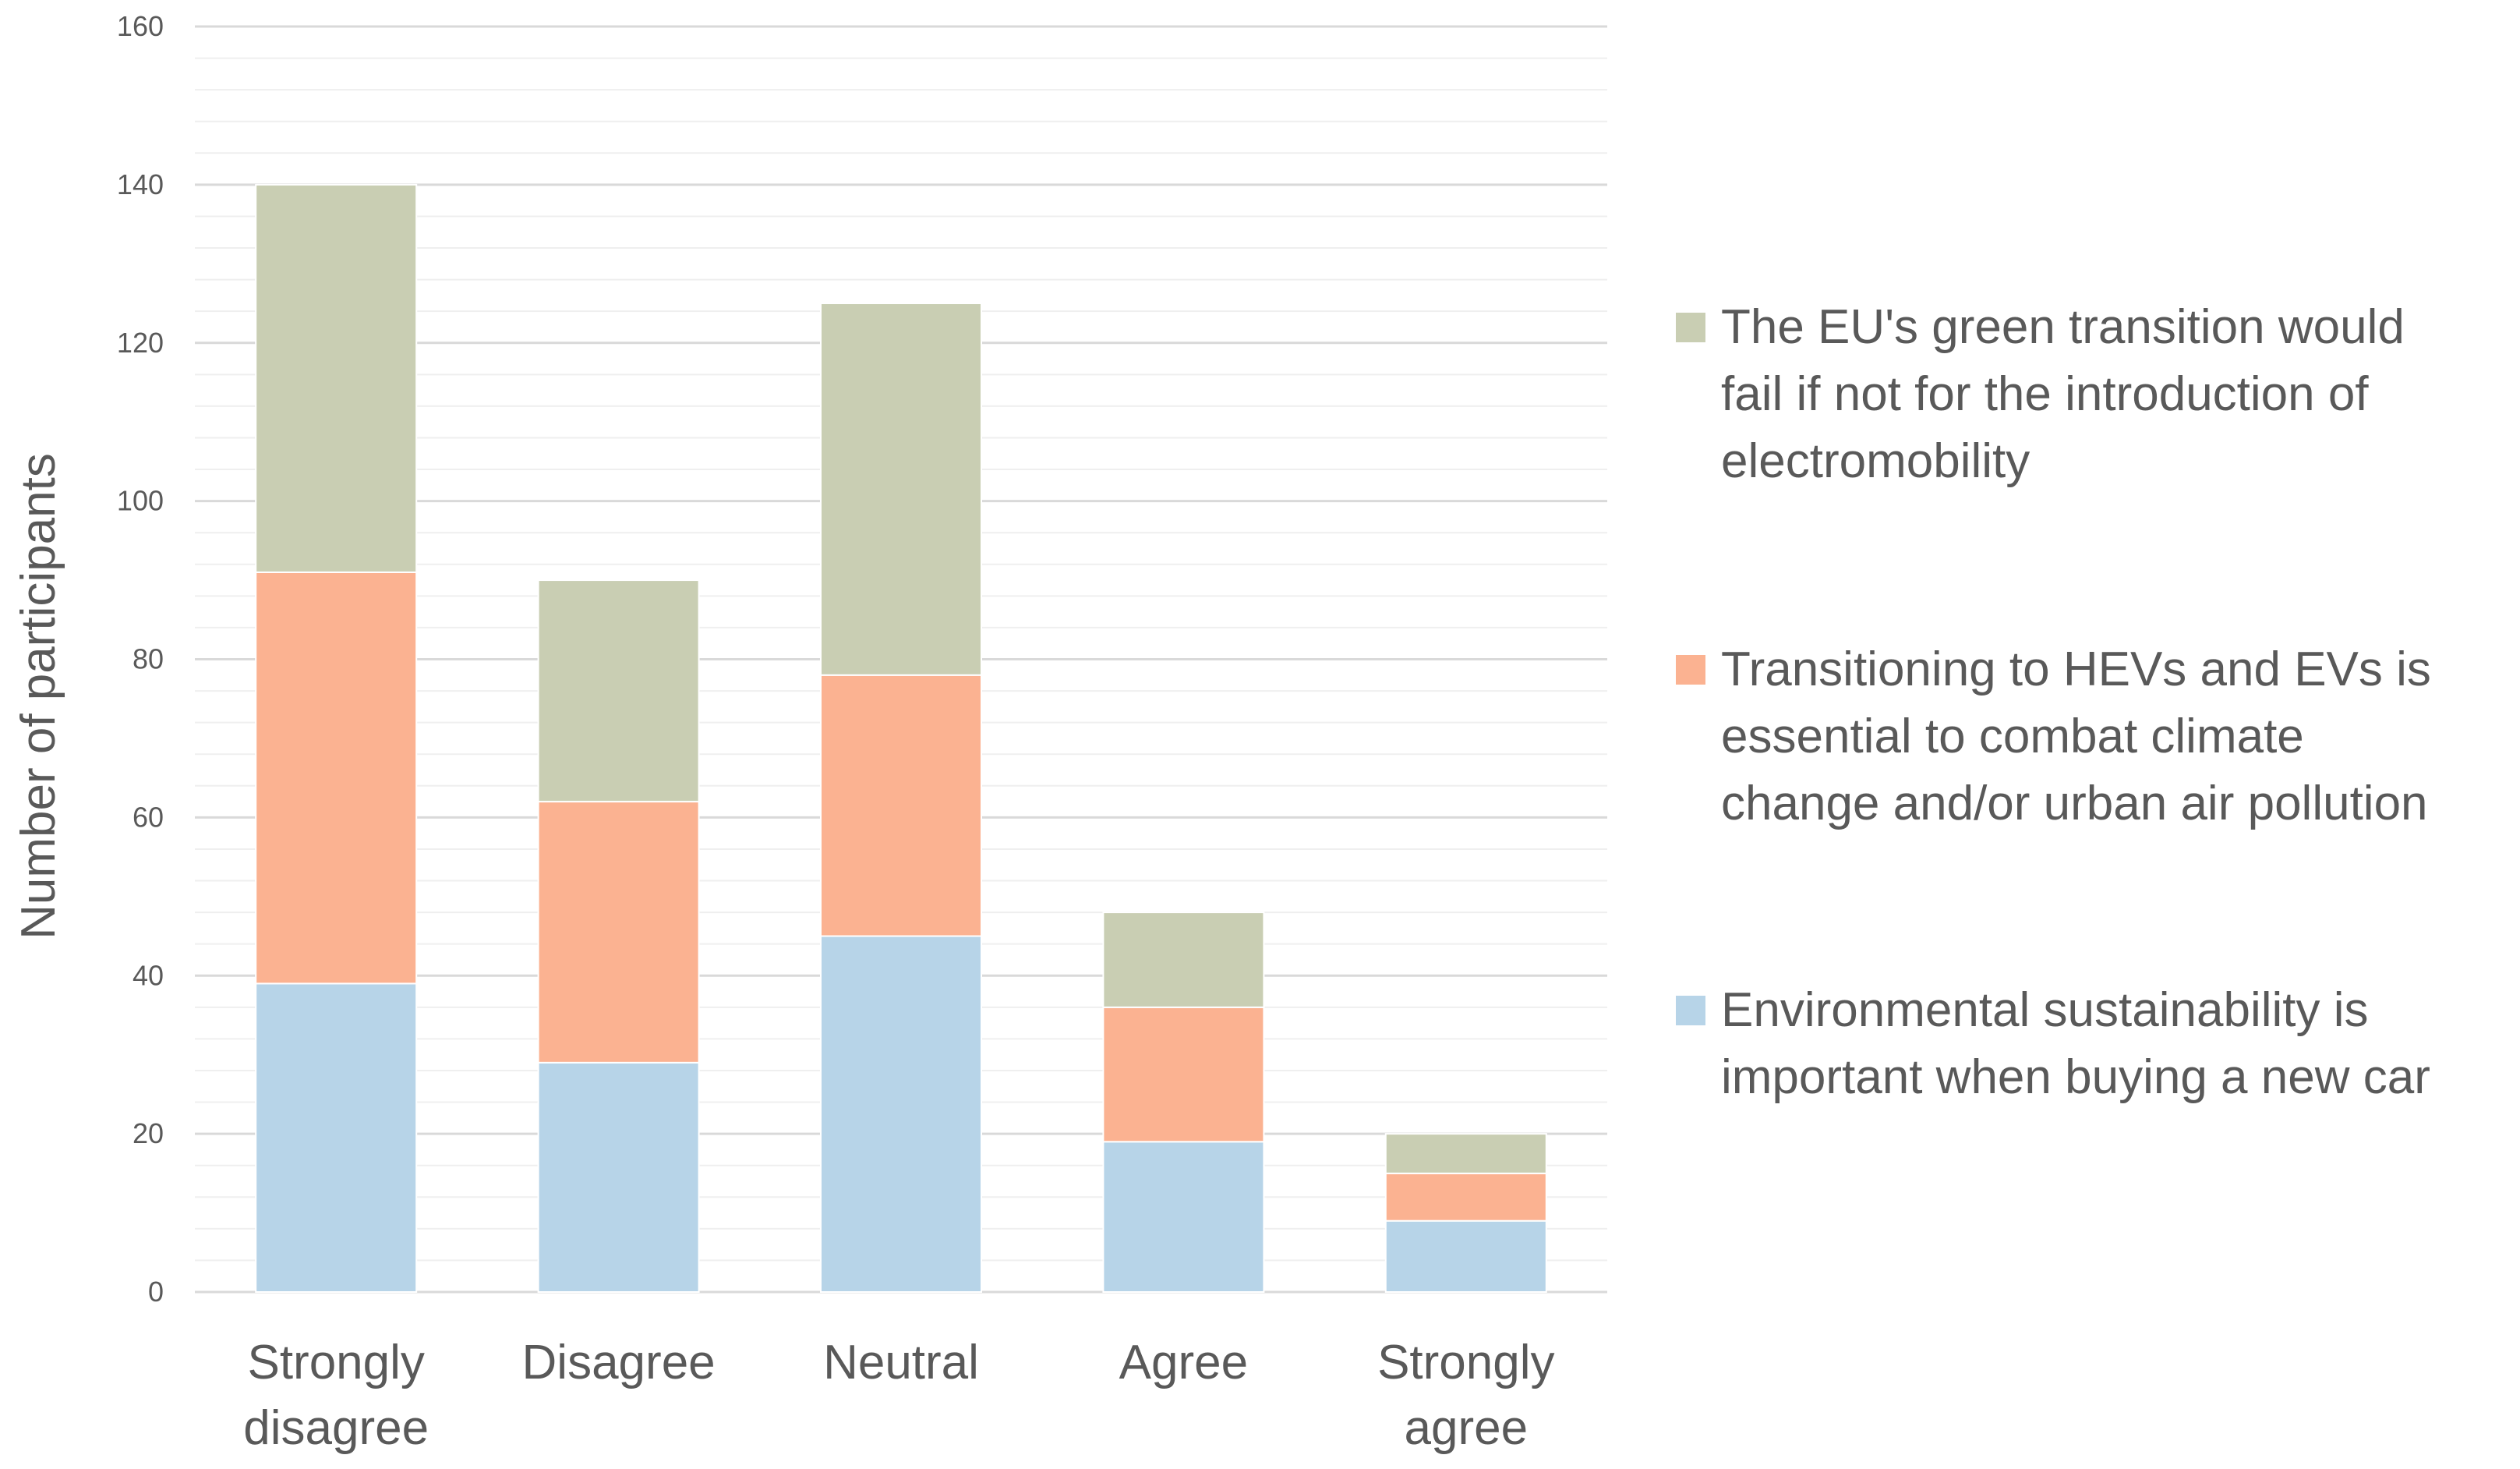  I want to click on y-tick-label: 40, so click(149, 975).